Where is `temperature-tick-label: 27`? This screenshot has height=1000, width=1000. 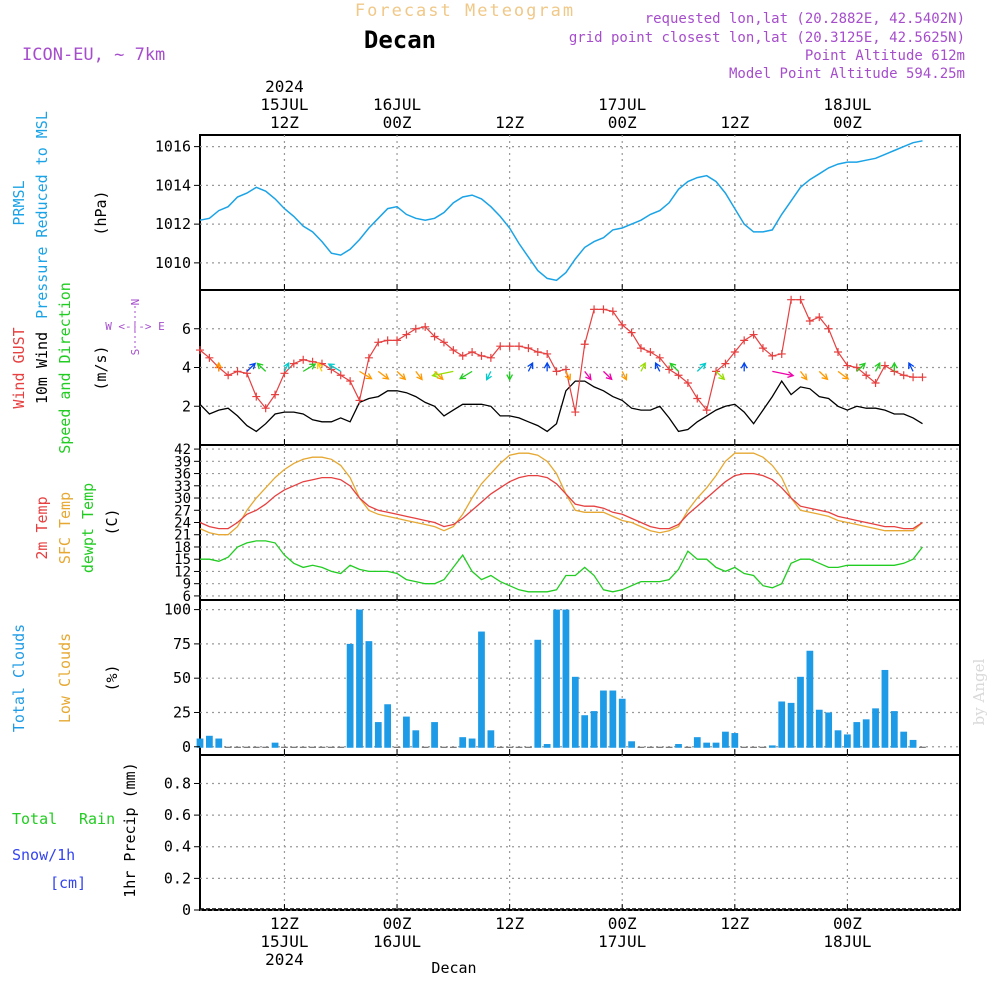 temperature-tick-label: 27 is located at coordinates (182, 511).